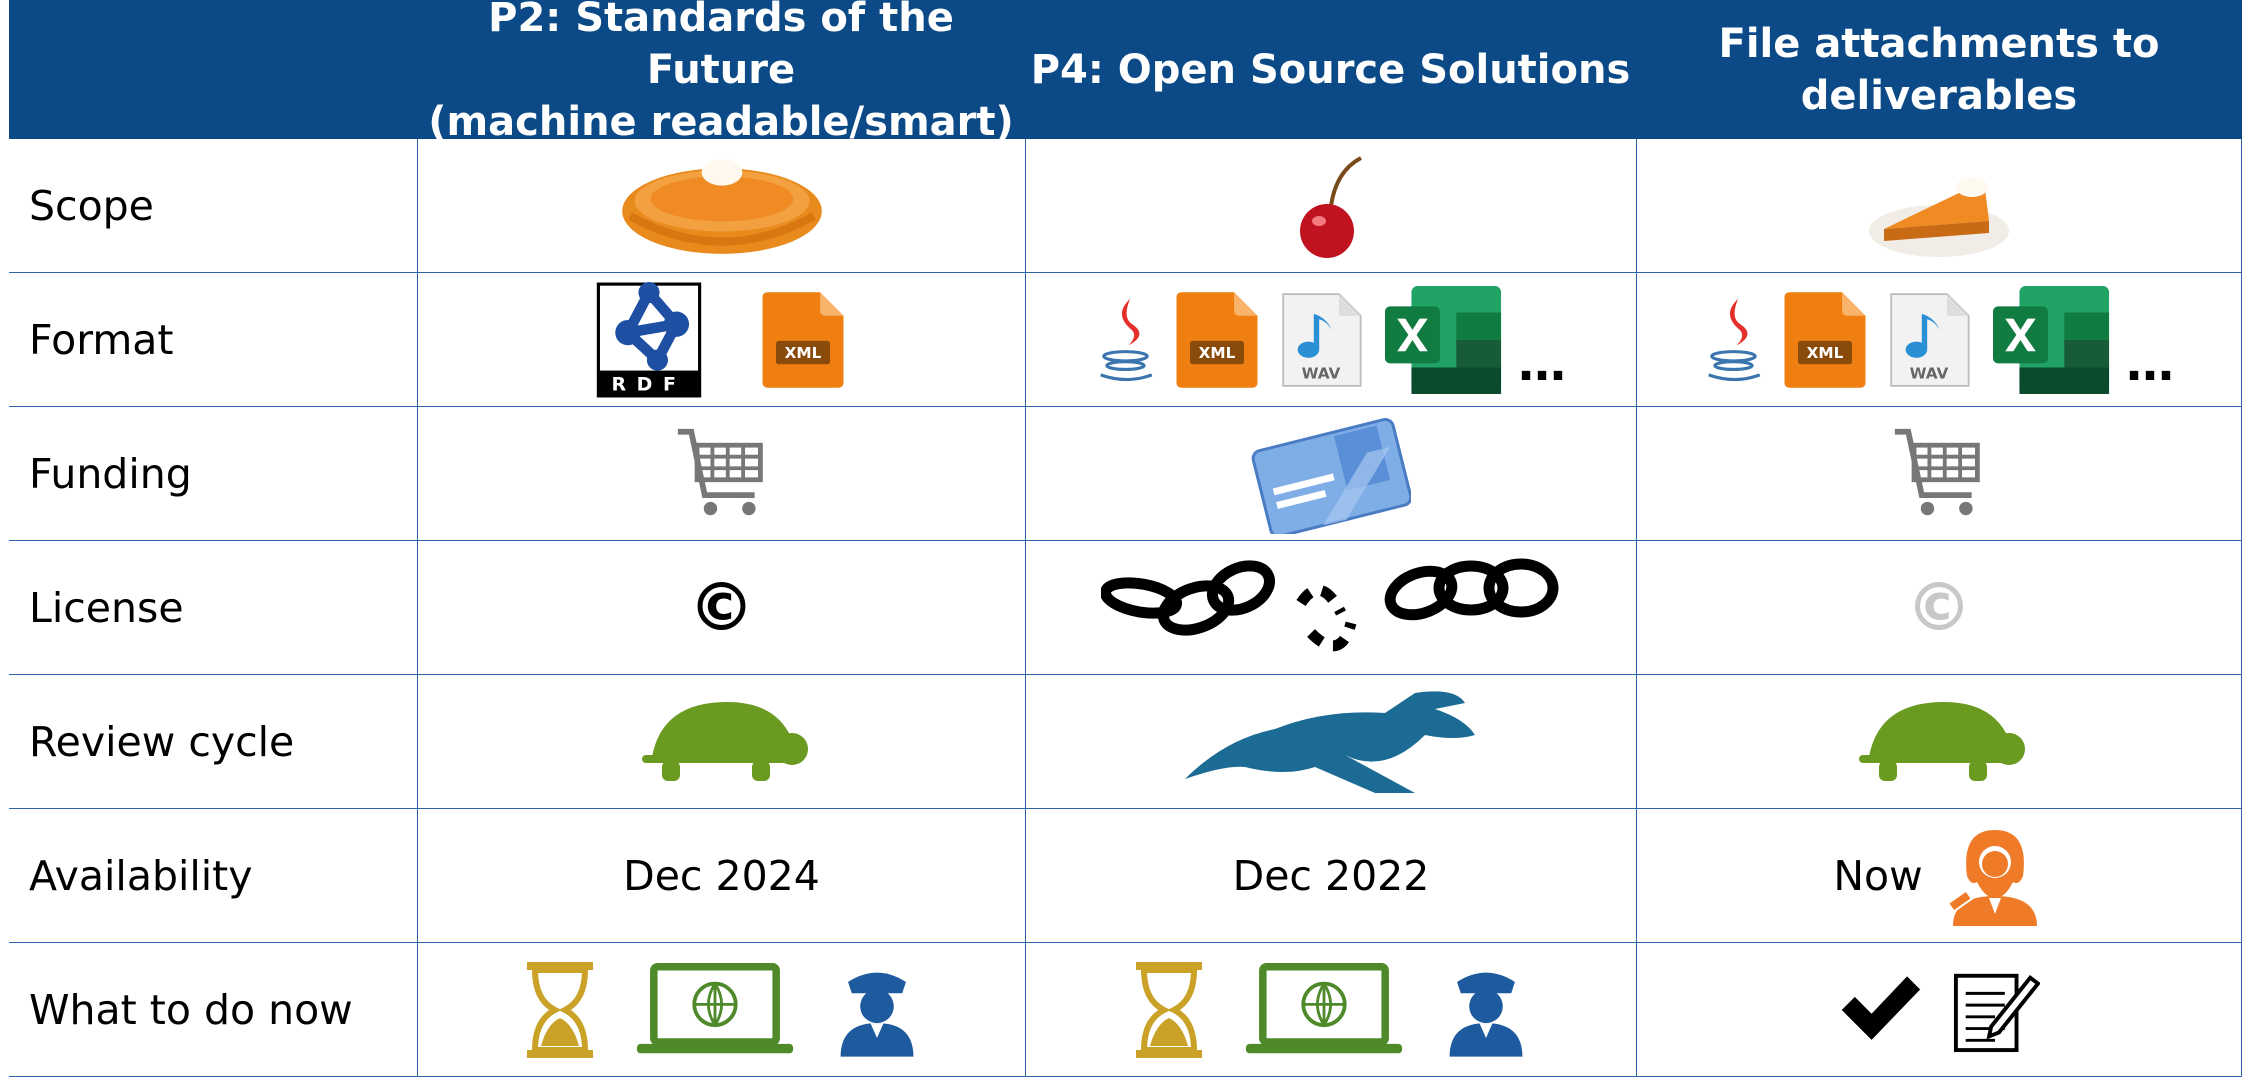 The width and height of the screenshot is (2246, 1078). I want to click on header-line: deliverables, so click(1939, 95).